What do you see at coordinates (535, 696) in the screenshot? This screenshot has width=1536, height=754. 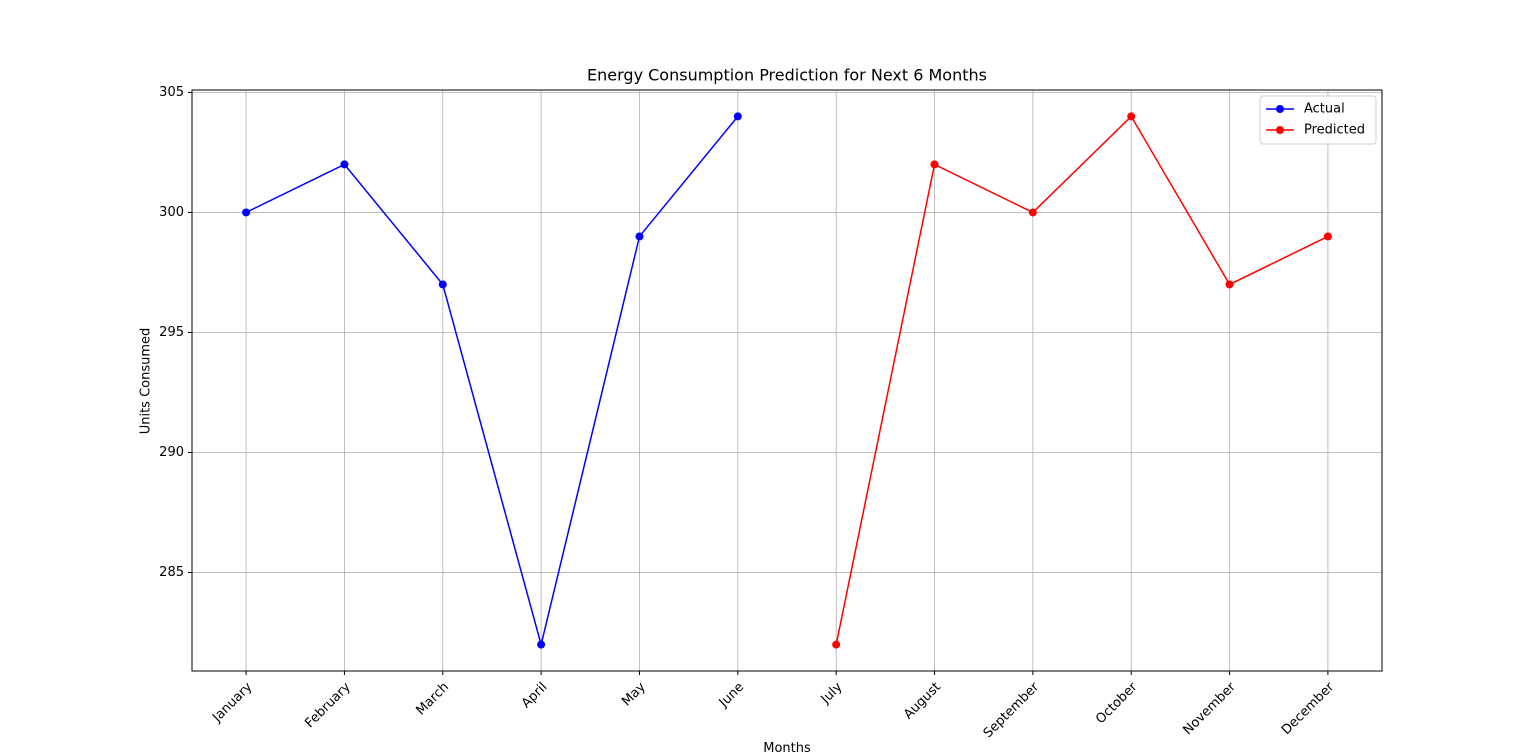 I see `x-tick-label: April` at bounding box center [535, 696].